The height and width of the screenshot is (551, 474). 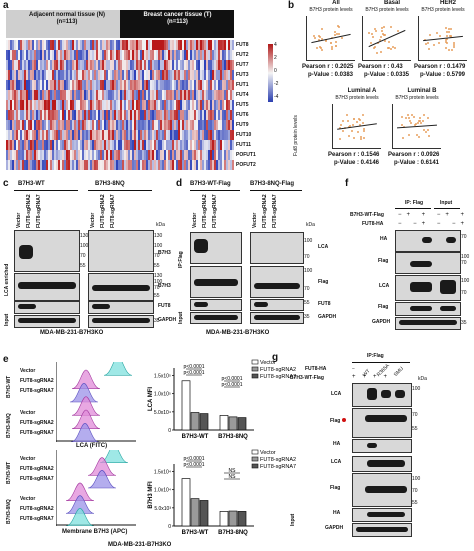 What do you see at coordinates (37, 469) in the screenshot?
I see `histogram-row-label: FUT8-sgRNA2` at bounding box center [37, 469].